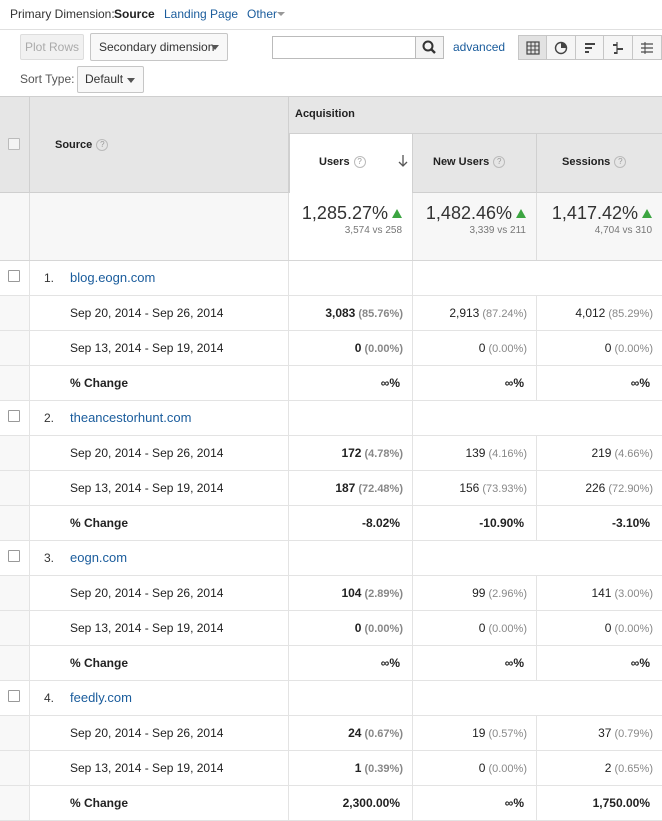 The height and width of the screenshot is (821, 662). I want to click on row-index: 3., so click(49, 558).